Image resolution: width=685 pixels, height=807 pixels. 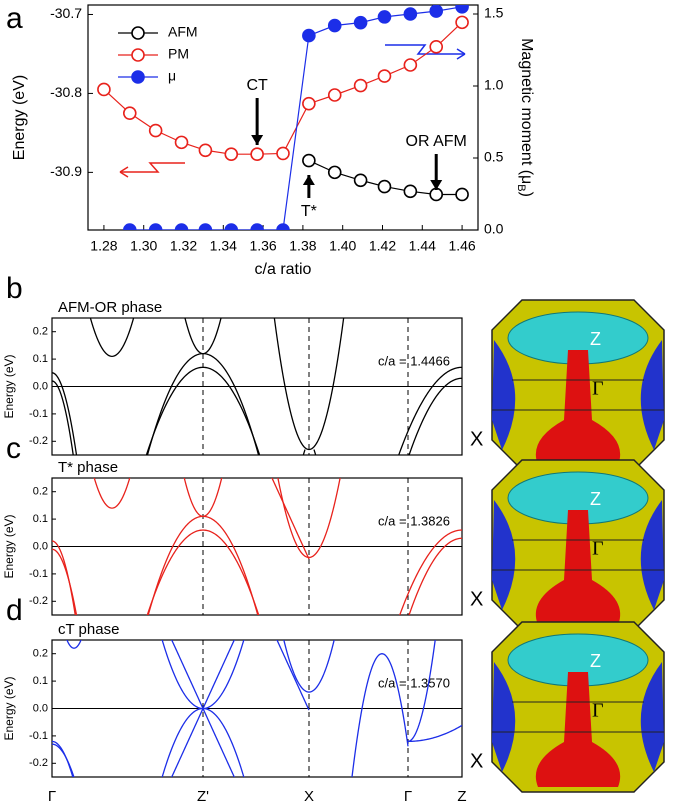 What do you see at coordinates (152, 167) in the screenshot?
I see `left-arrow` at bounding box center [152, 167].